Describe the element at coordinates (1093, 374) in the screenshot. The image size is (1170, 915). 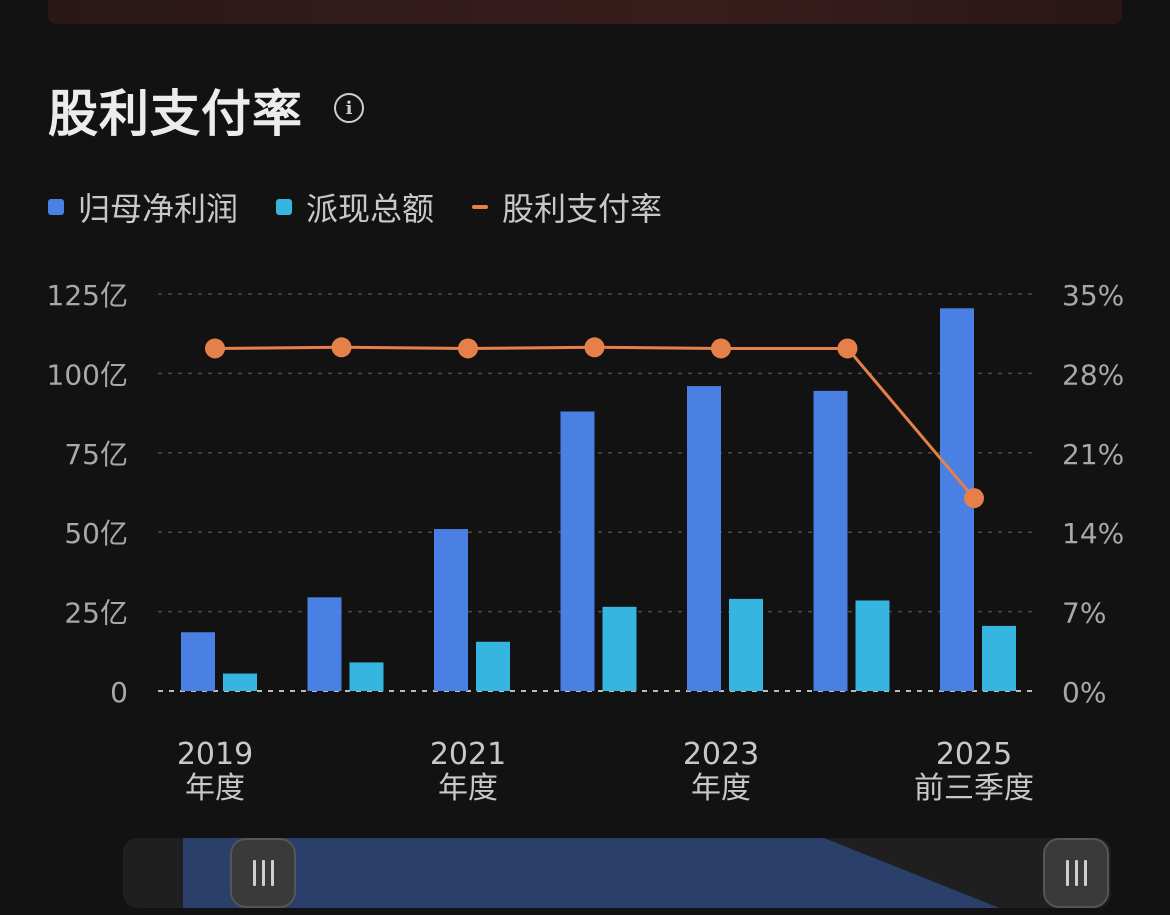
I see `y-right-tick-label: 28%` at that location.